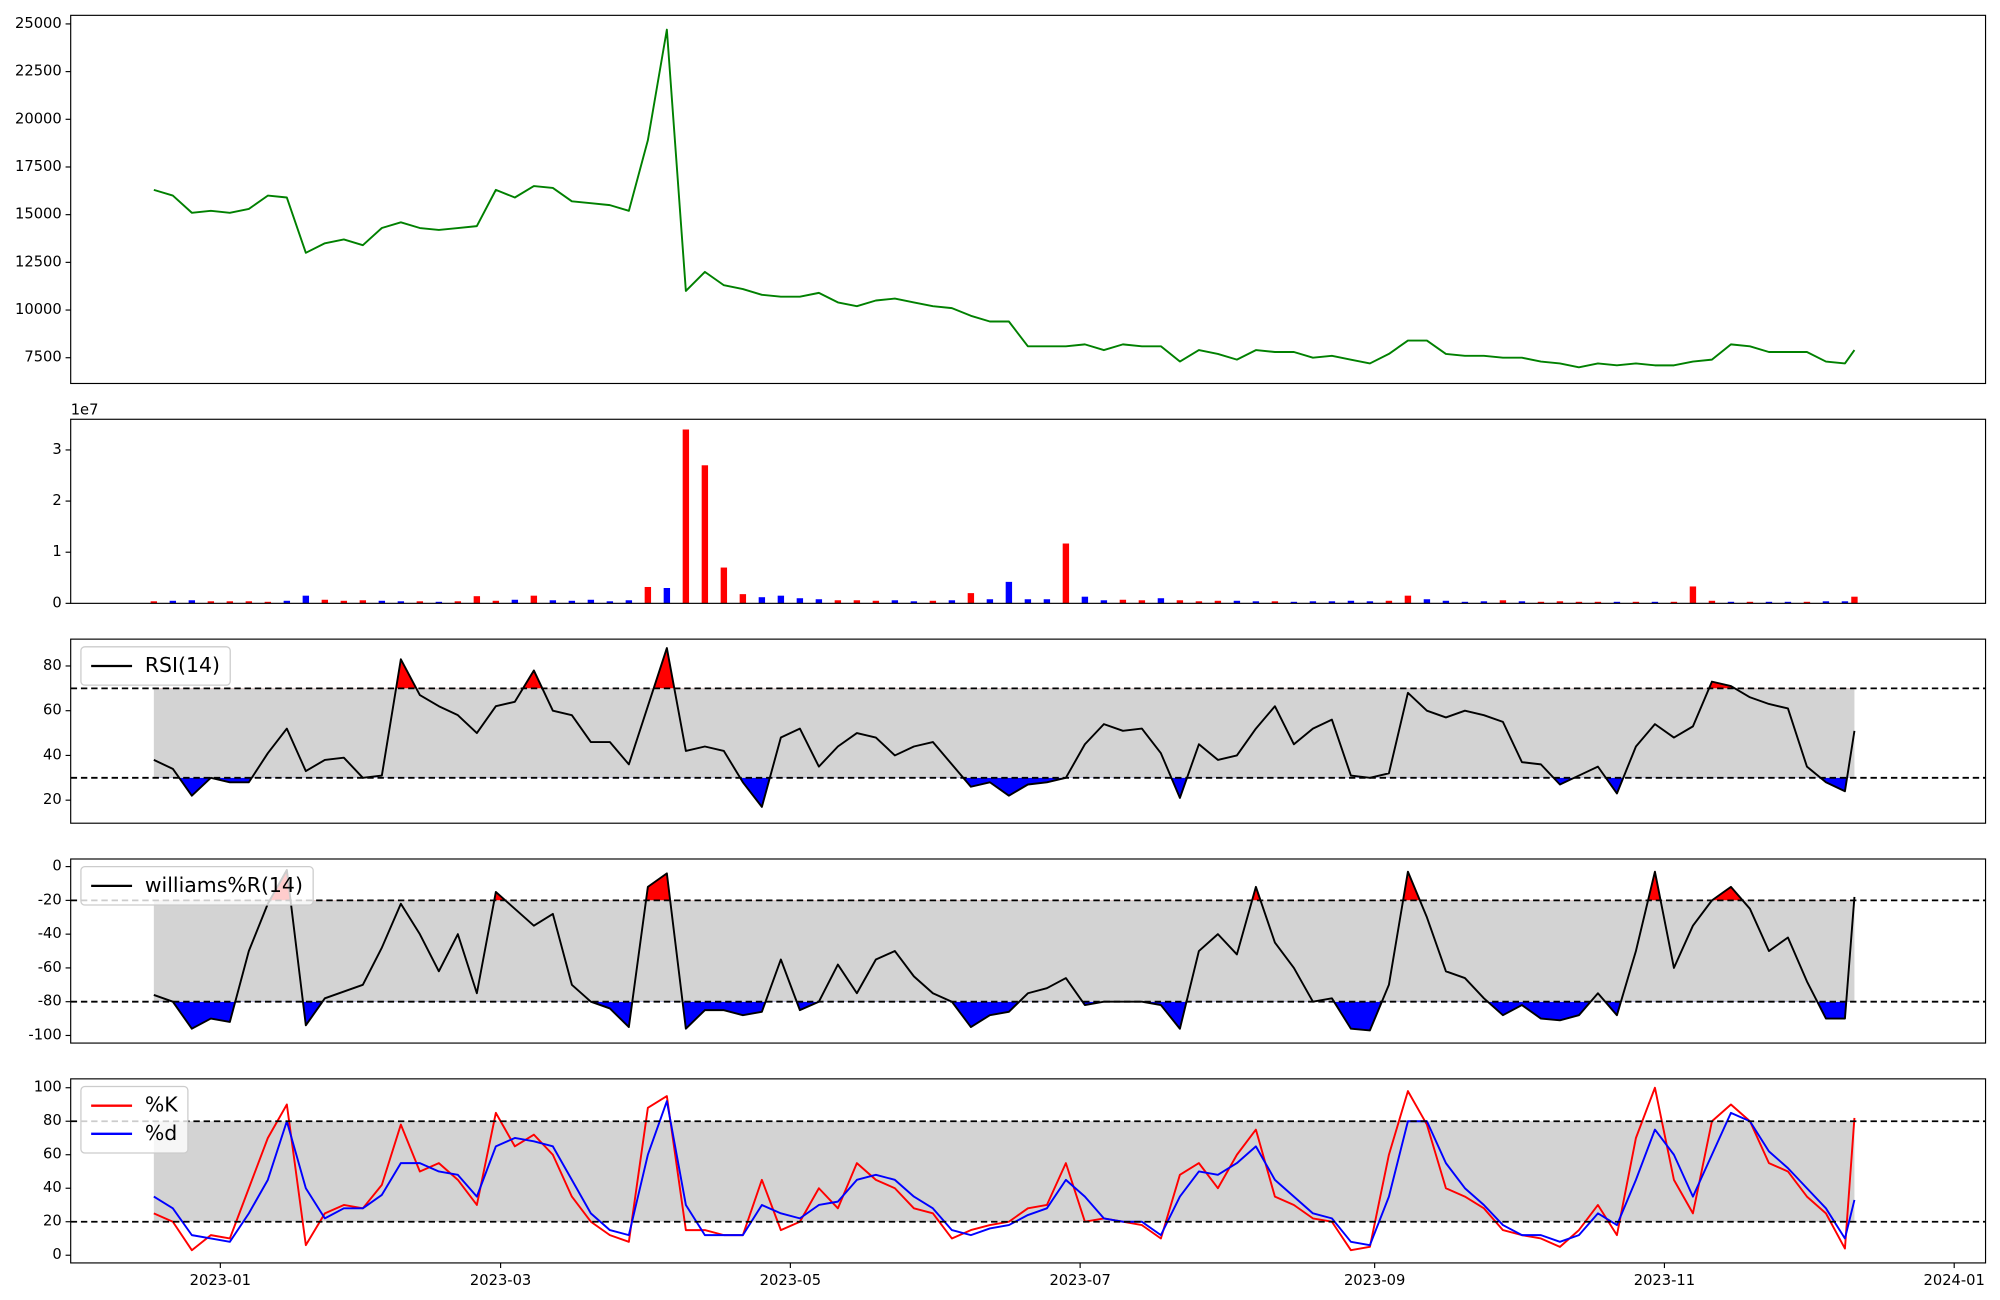  Describe the element at coordinates (197, 886) in the screenshot. I see `legend: williams%R(14)` at that location.